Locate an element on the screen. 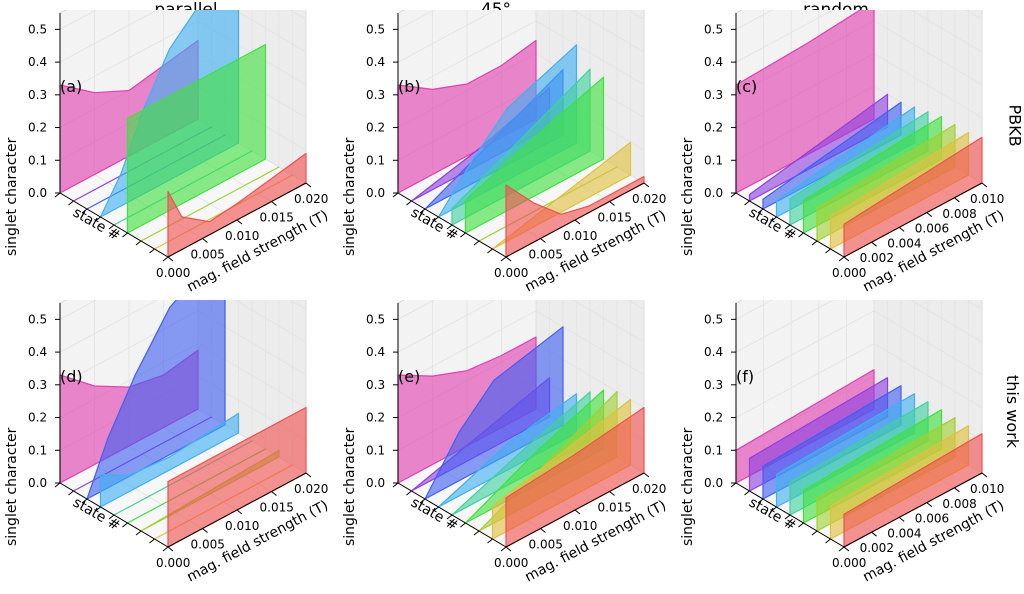 The height and width of the screenshot is (594, 1024). panel-label: (c) is located at coordinates (746, 86).